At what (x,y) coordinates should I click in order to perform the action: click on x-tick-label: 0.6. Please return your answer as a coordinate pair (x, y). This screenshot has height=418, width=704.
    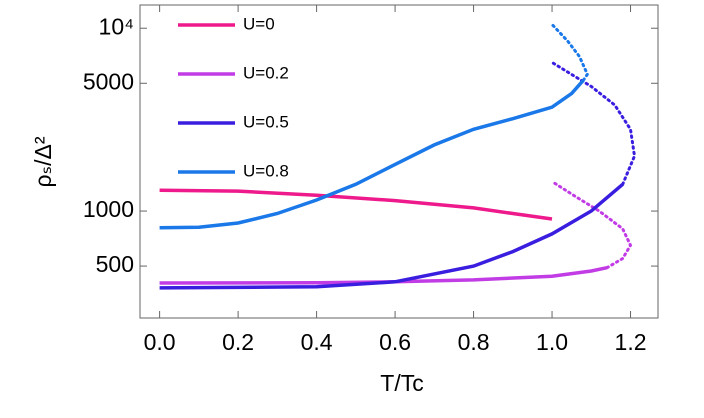
    Looking at the image, I should click on (395, 342).